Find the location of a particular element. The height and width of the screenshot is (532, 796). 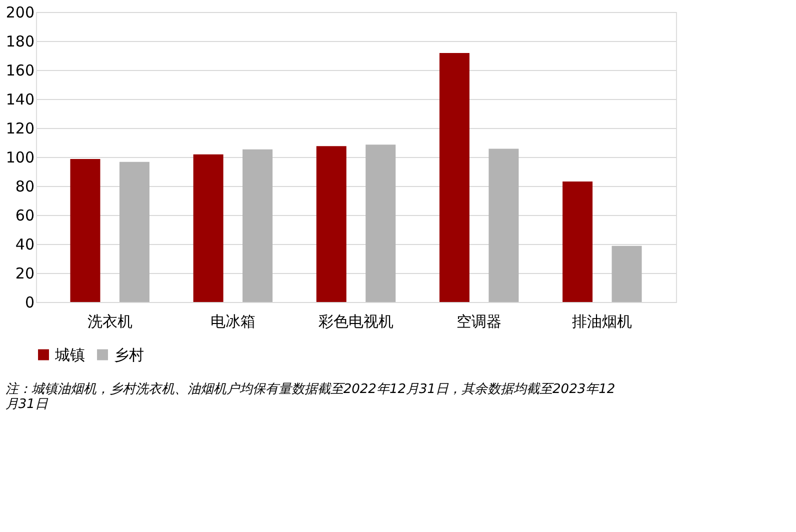

y-tick-label: 80 is located at coordinates (24, 187).